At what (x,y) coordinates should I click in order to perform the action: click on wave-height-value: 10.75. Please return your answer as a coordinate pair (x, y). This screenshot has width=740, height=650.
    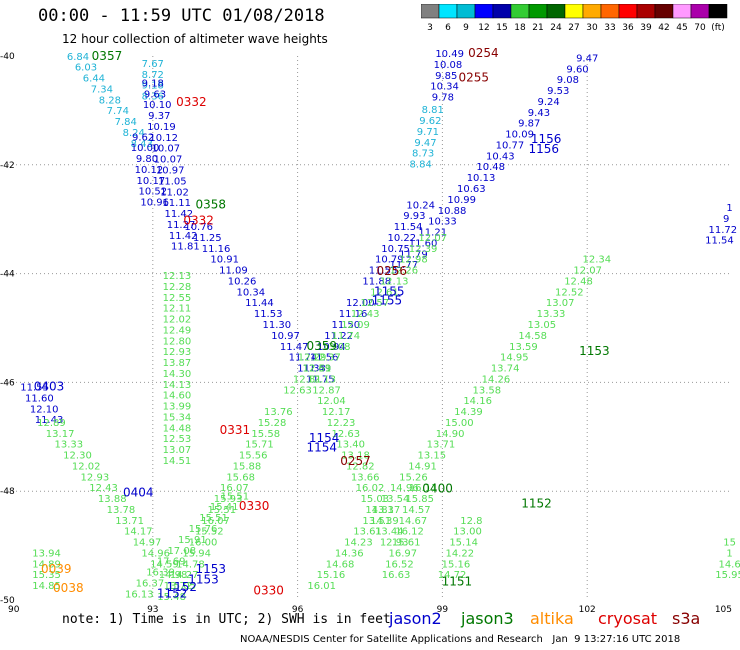
    Looking at the image, I should click on (395, 249).